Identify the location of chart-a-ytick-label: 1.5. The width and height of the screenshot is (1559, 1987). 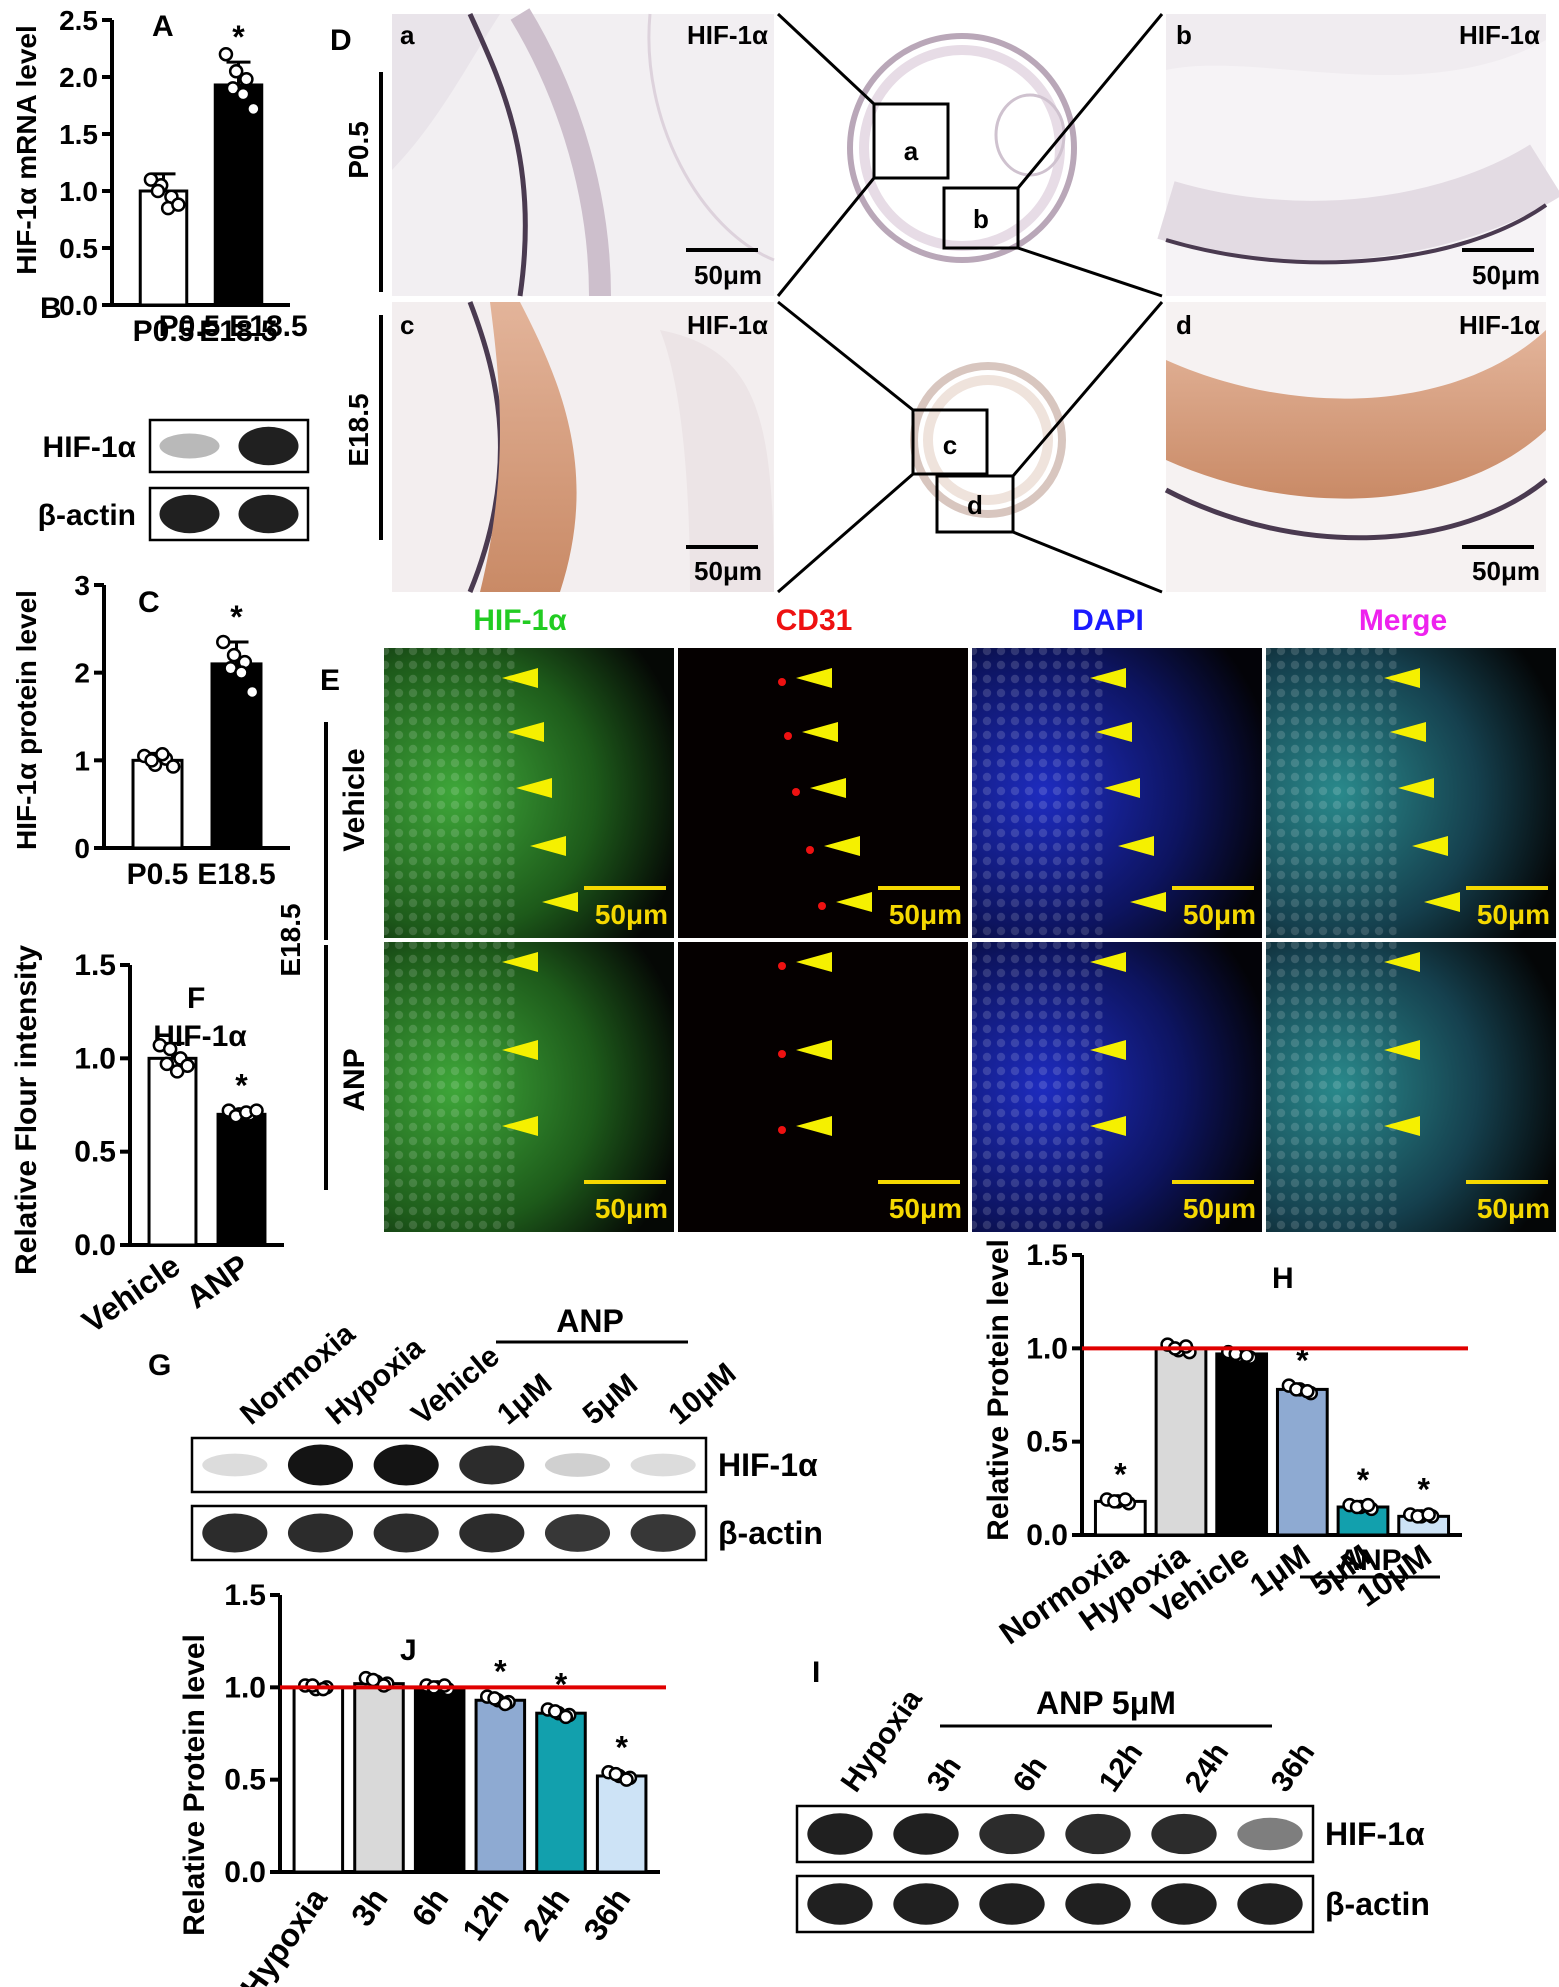
(78, 134).